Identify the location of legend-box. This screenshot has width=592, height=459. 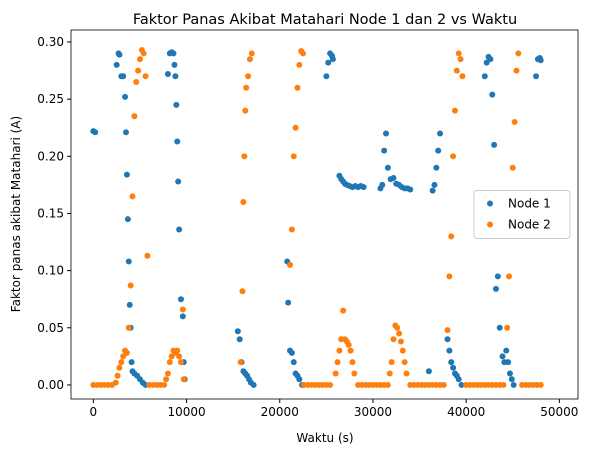
(522, 214).